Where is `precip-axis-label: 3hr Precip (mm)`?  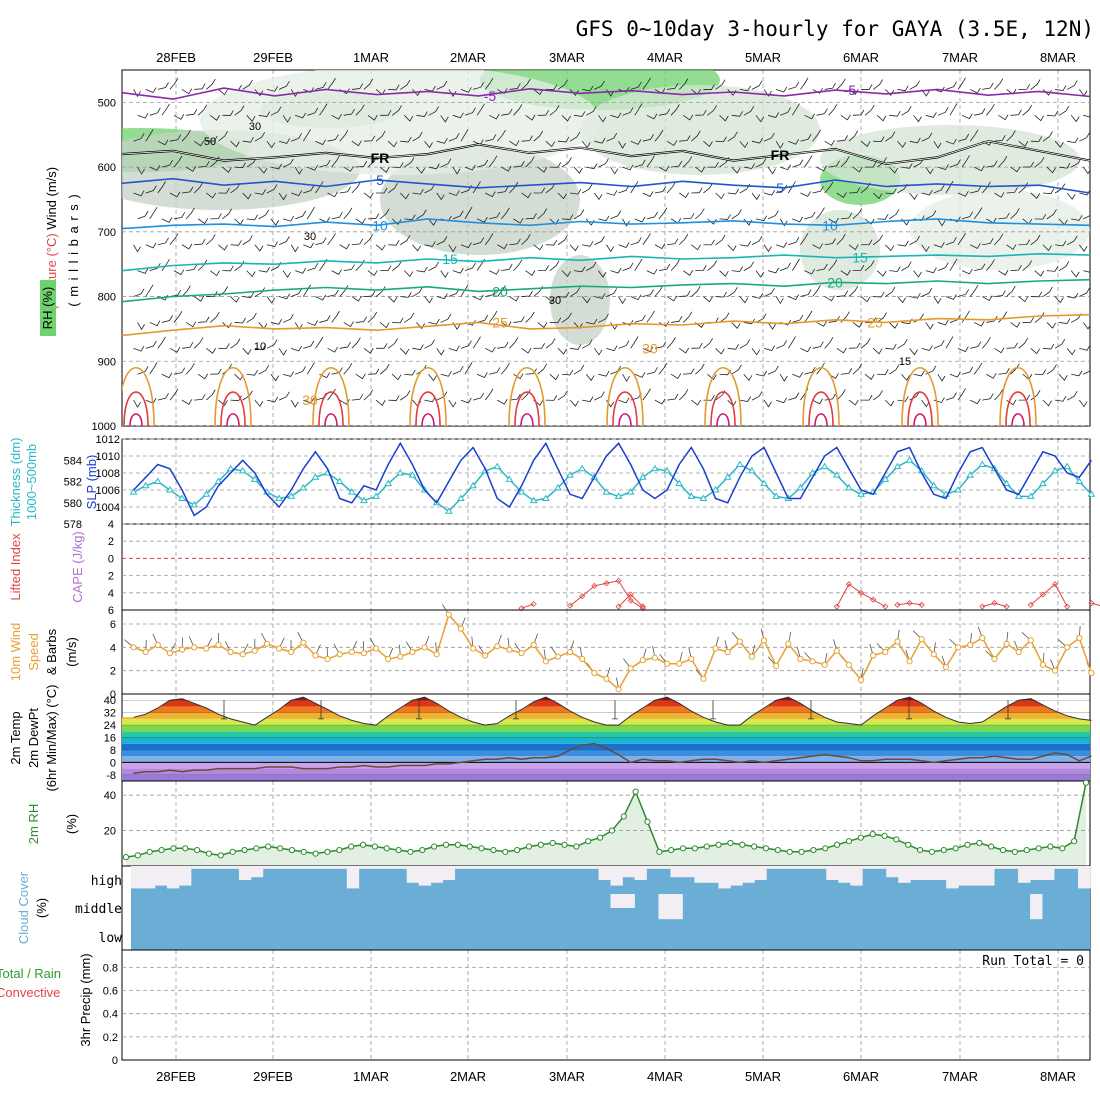
precip-axis-label: 3hr Precip (mm) is located at coordinates (85, 999).